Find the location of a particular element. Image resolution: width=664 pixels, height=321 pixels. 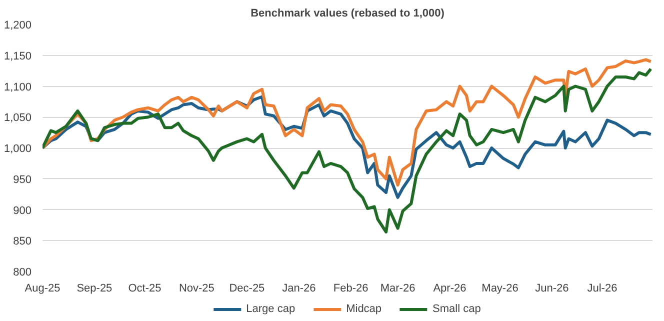

y-tick-label: 1,000 is located at coordinates (18, 149).